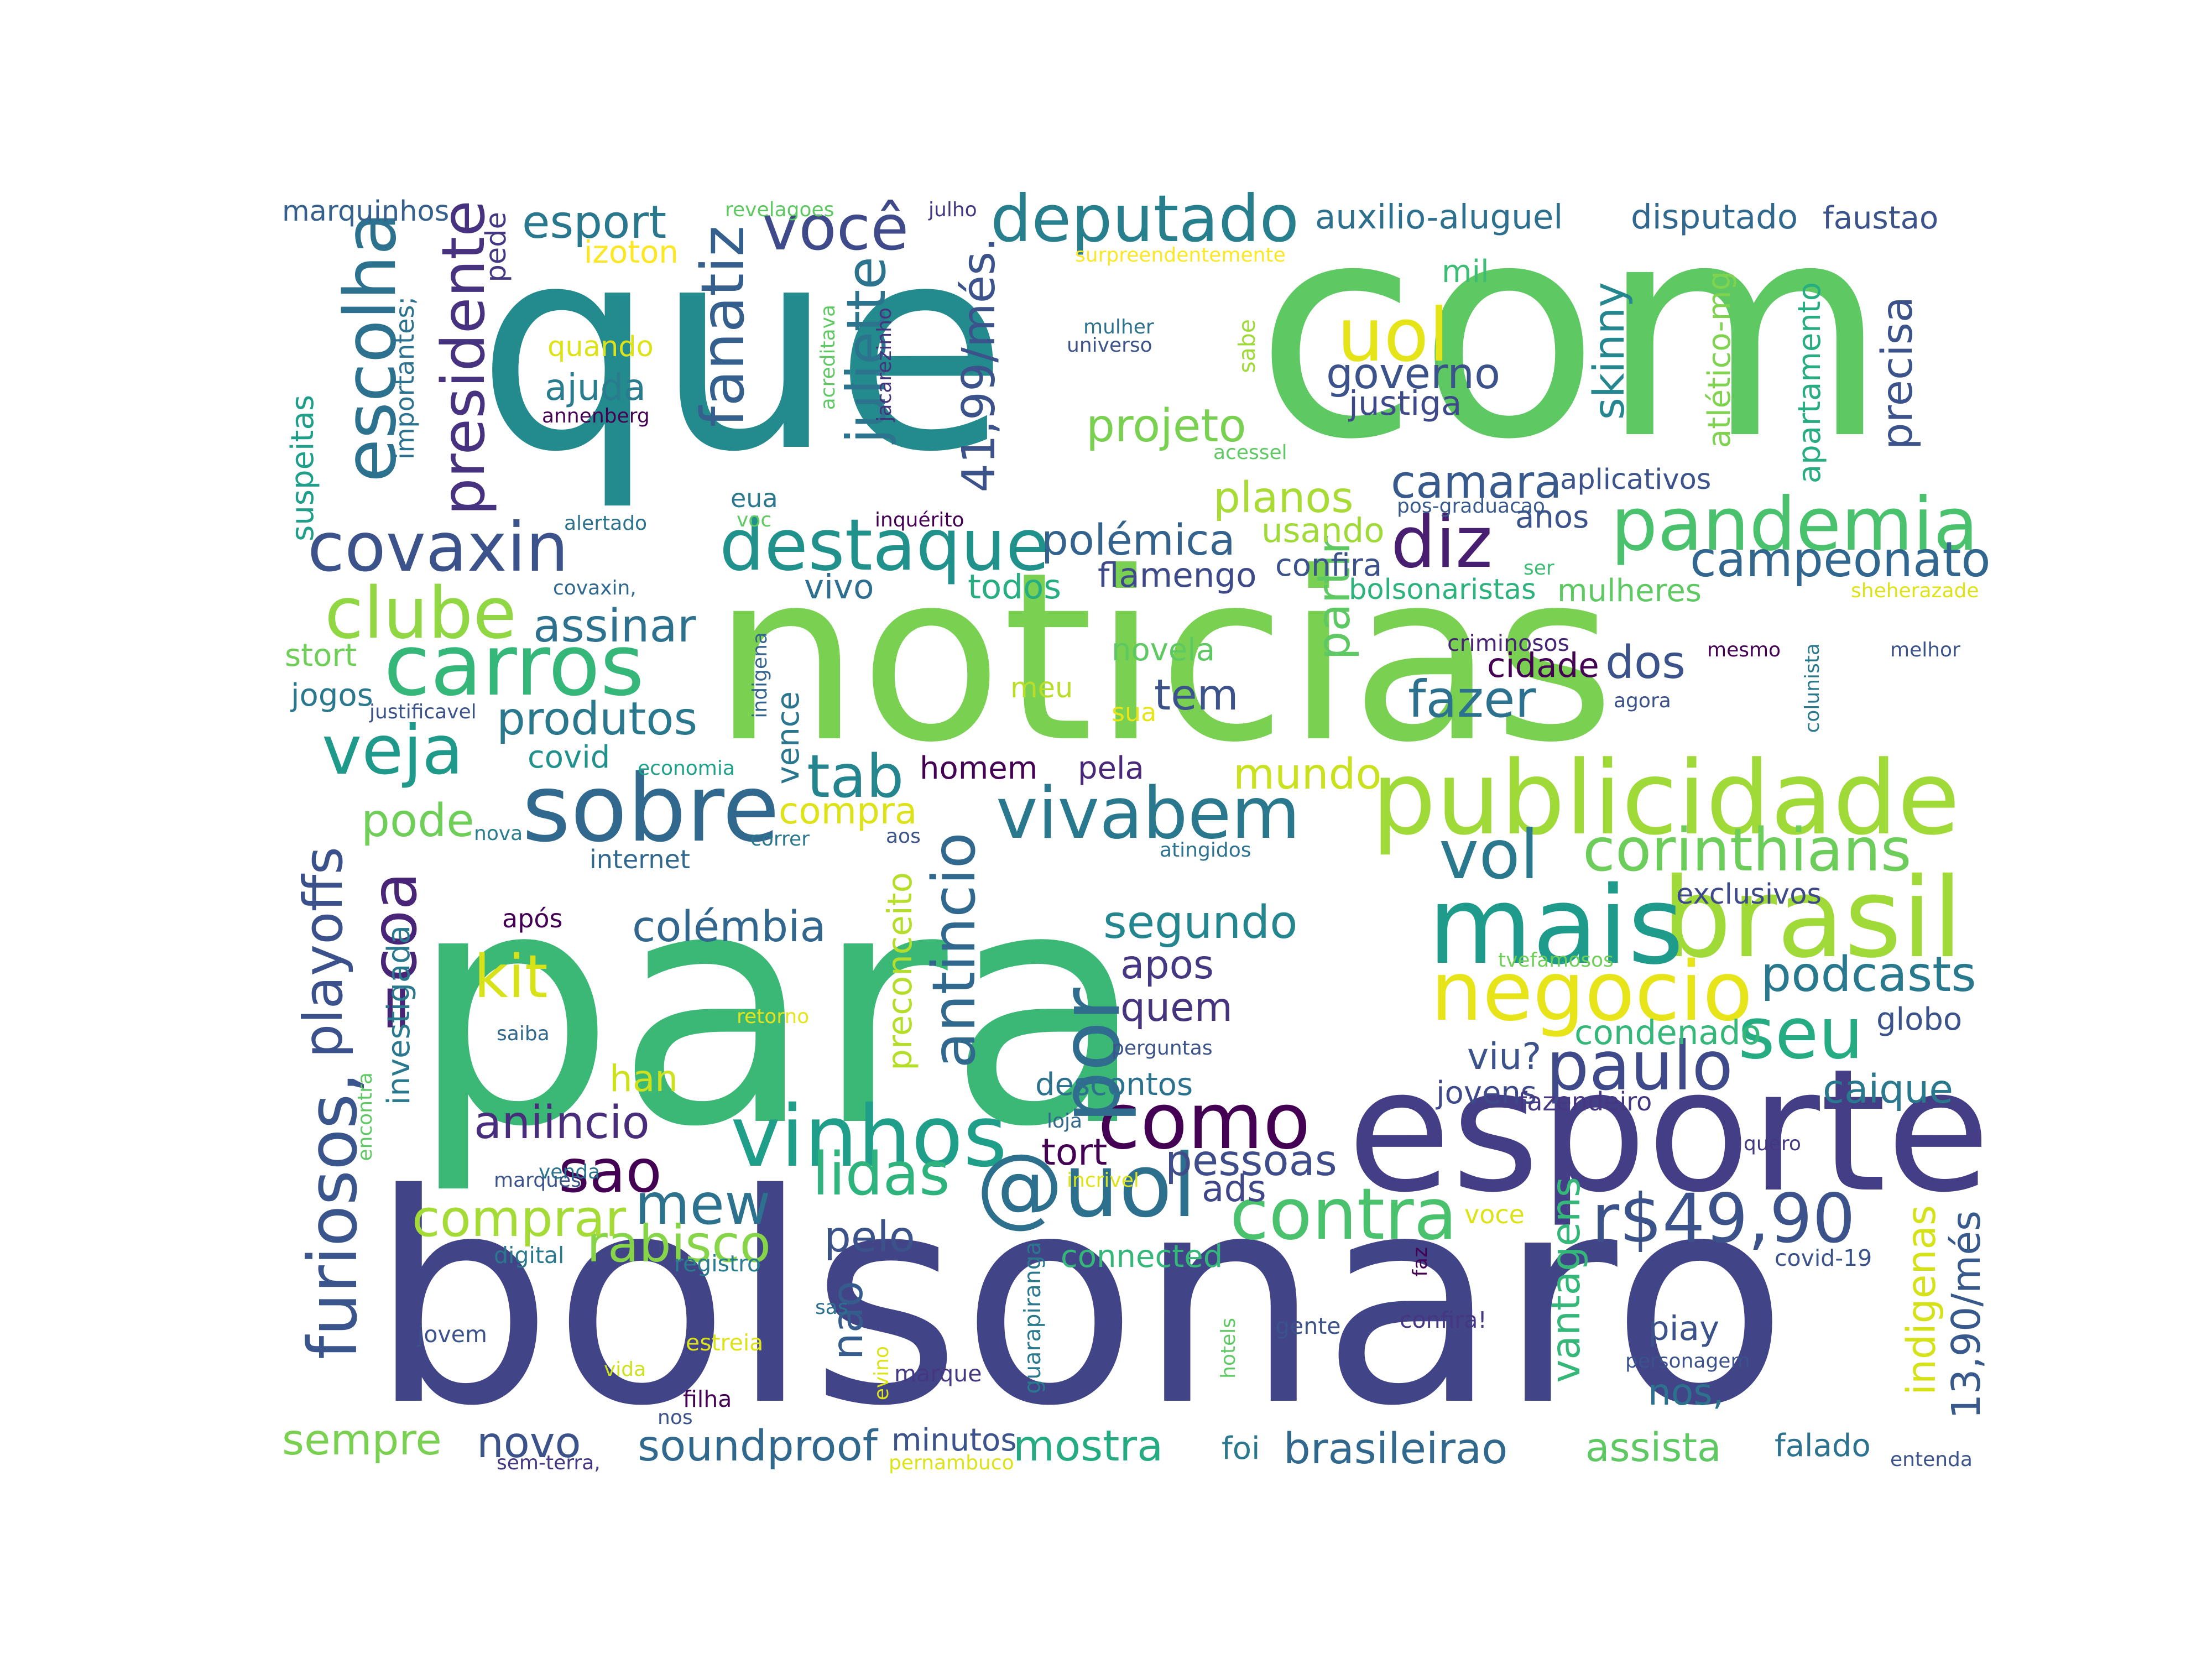 The height and width of the screenshot is (1659, 2212). Describe the element at coordinates (788, 738) in the screenshot. I see `word: vence` at that location.